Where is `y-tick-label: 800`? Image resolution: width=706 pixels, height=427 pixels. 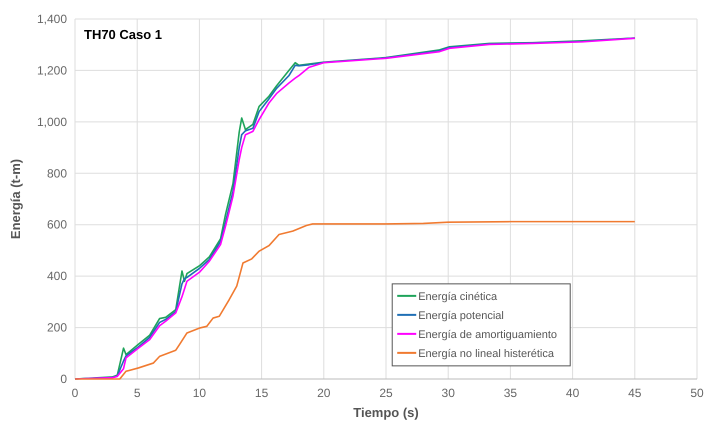
y-tick-label: 800 is located at coordinates (57, 173).